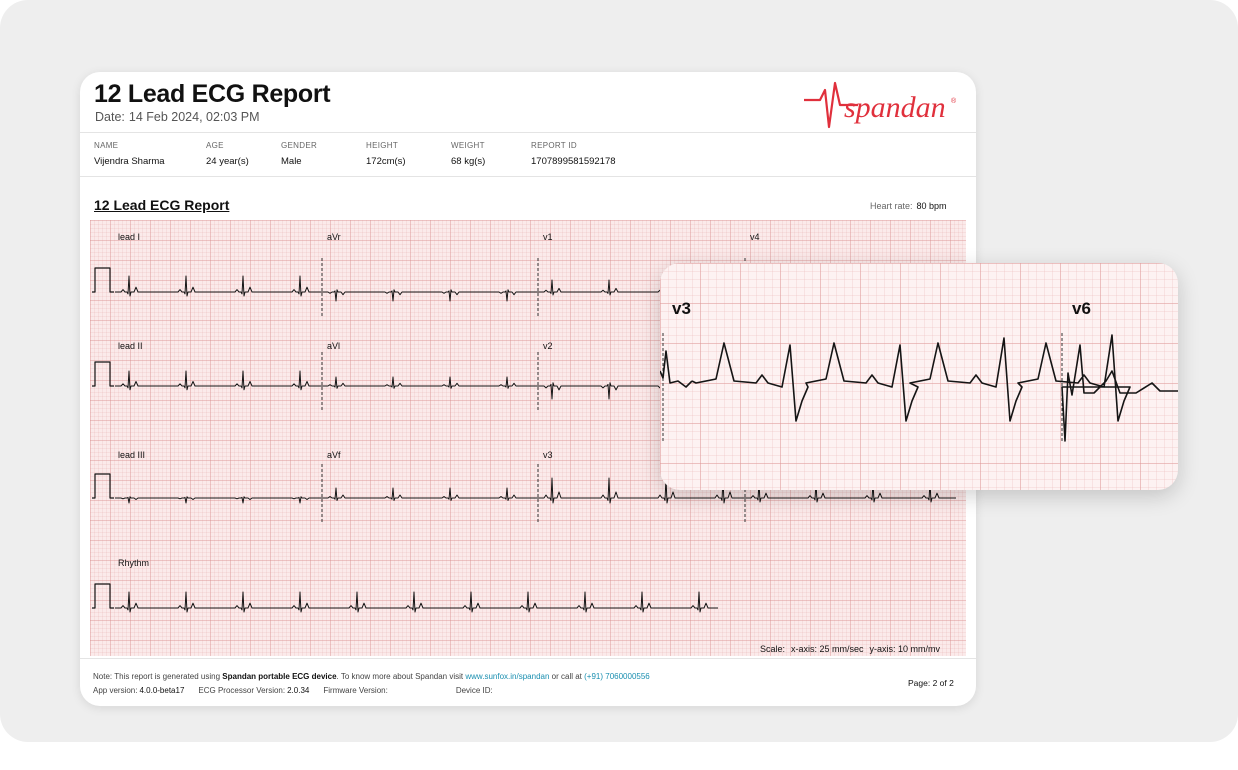 This screenshot has width=1238, height=770. What do you see at coordinates (507, 676) in the screenshot?
I see `spandan-link: www.sunfox.in/spandan` at bounding box center [507, 676].